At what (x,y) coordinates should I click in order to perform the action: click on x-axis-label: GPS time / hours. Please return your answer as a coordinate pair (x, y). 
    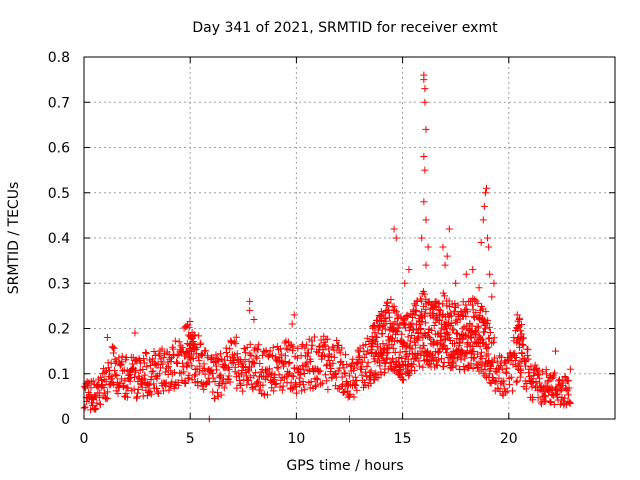
    Looking at the image, I should click on (344, 466).